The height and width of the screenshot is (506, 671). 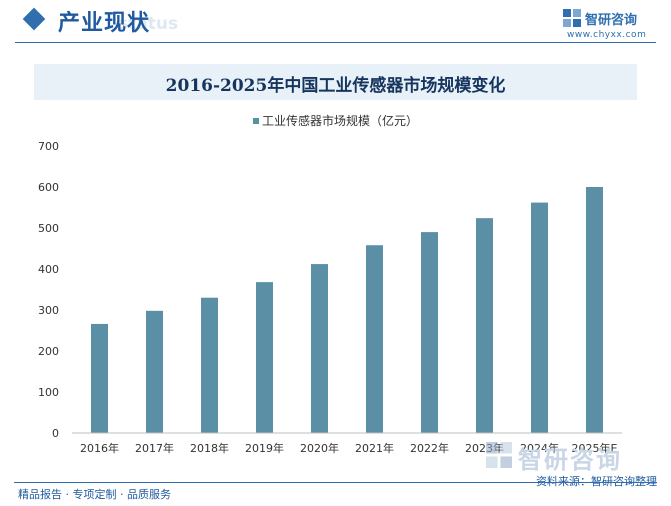 What do you see at coordinates (209, 448) in the screenshot?
I see `x-tick-label: 2018年` at bounding box center [209, 448].